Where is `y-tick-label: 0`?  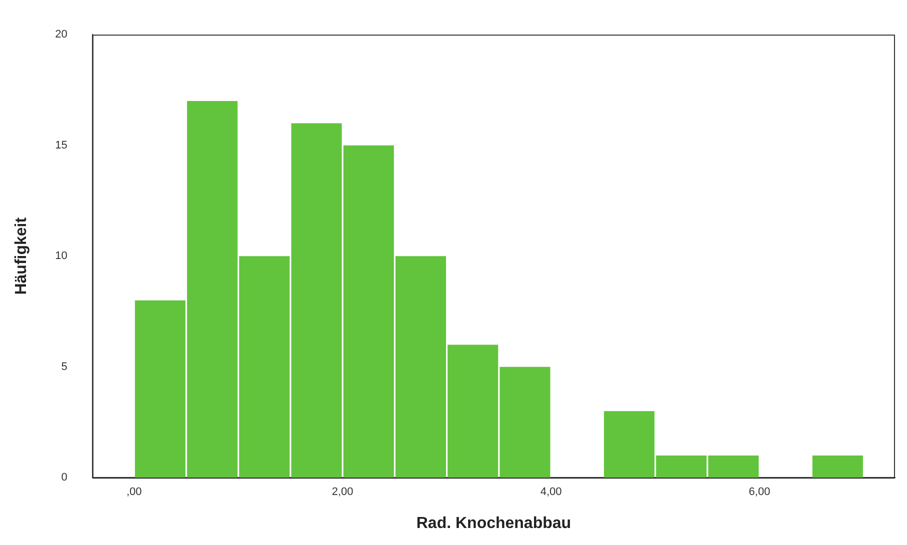
y-tick-label: 0 is located at coordinates (64, 478).